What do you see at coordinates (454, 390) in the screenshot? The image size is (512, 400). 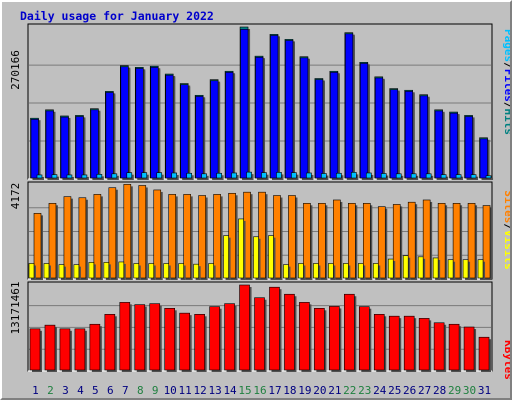 I see `x-tick-label-29: 29` at bounding box center [454, 390].